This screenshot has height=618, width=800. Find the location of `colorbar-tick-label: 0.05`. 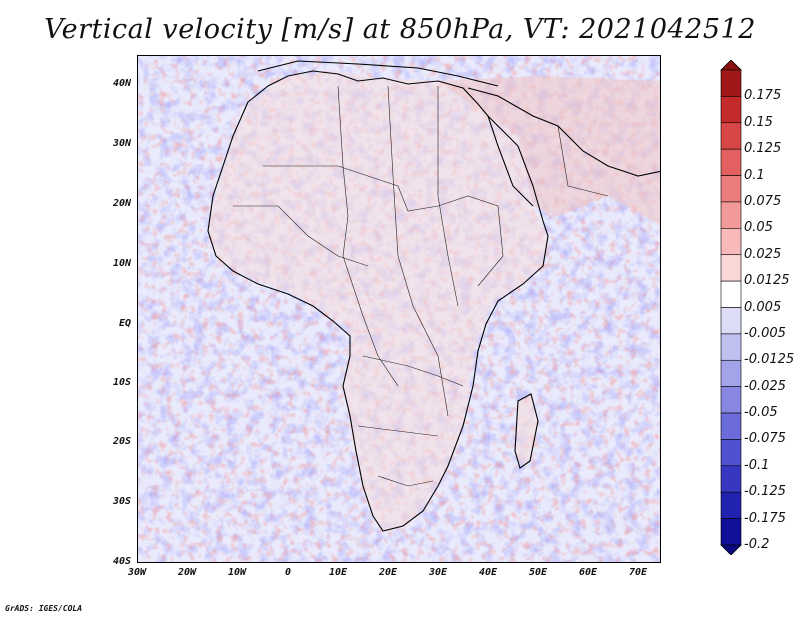

colorbar-tick-label: 0.05 is located at coordinates (758, 228).